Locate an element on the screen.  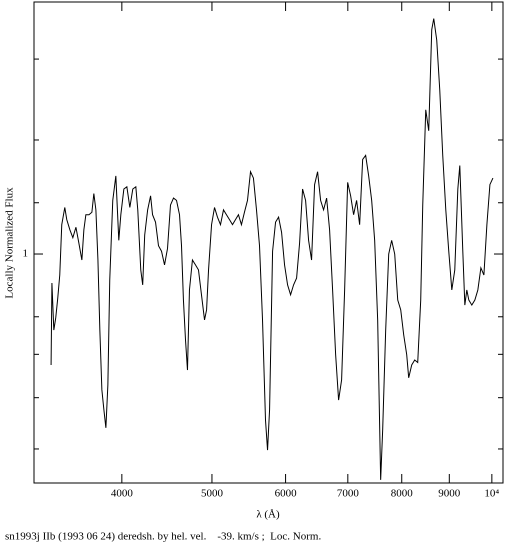
x-axis-label: λ (Å) is located at coordinates (268, 515).